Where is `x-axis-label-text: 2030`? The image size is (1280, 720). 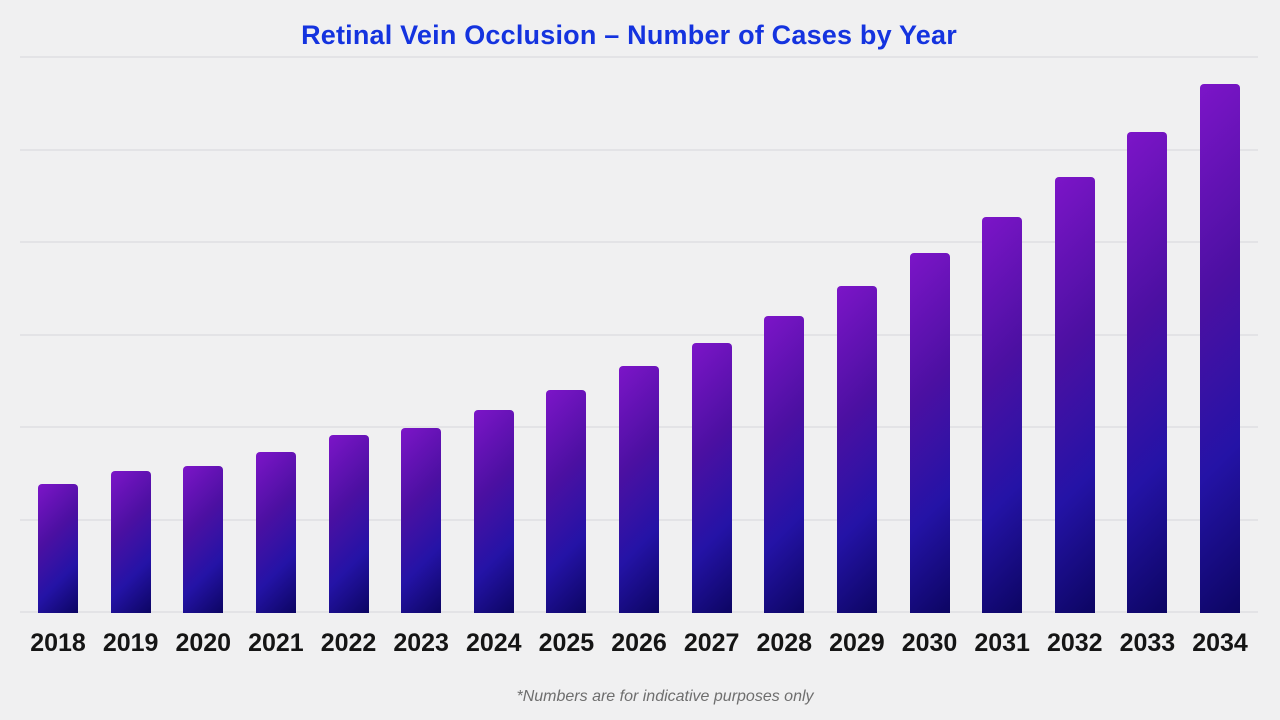 x-axis-label-text: 2030 is located at coordinates (929, 643).